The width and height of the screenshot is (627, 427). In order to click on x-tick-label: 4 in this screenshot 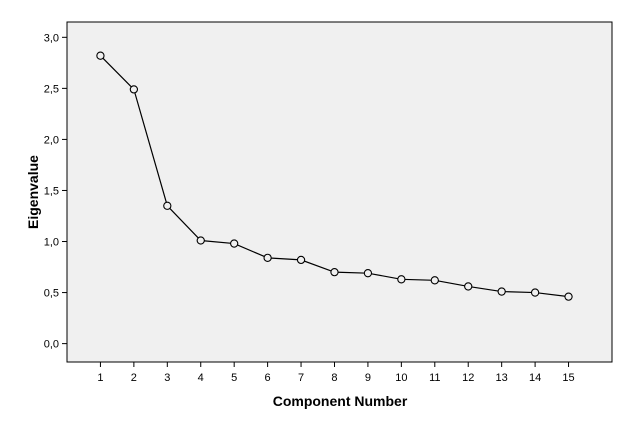, I will do `click(201, 378)`.